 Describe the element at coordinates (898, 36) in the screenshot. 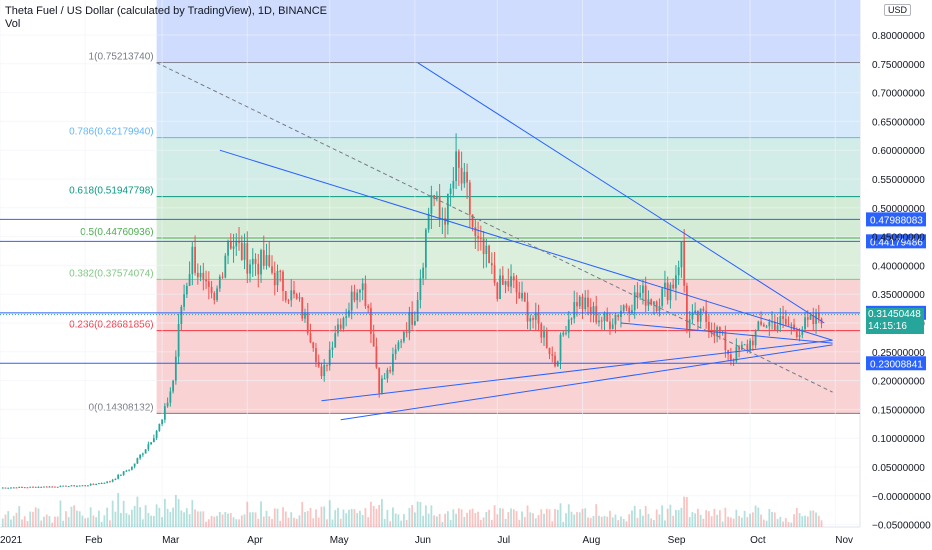

I see `price-tick-label: 0.80000000` at that location.